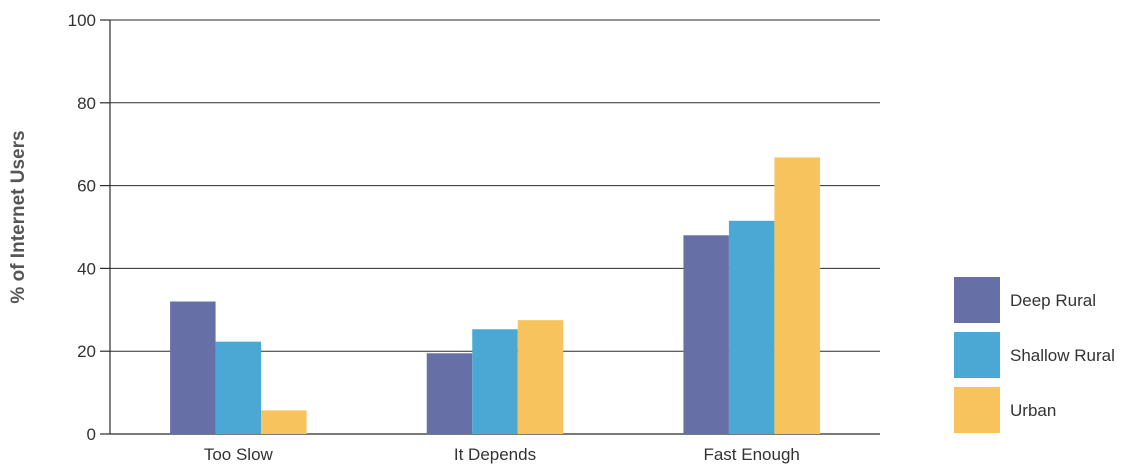 This screenshot has width=1136, height=467. What do you see at coordinates (86, 268) in the screenshot?
I see `y-tick-label: 40` at bounding box center [86, 268].